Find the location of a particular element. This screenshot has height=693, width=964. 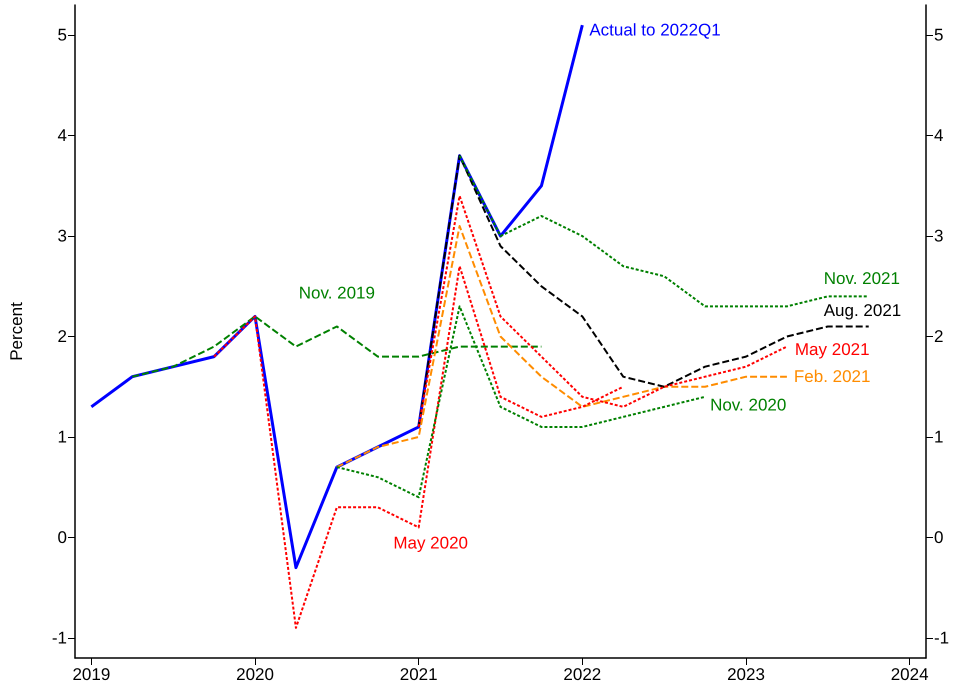

series-label: Aug. 2021 is located at coordinates (863, 310).